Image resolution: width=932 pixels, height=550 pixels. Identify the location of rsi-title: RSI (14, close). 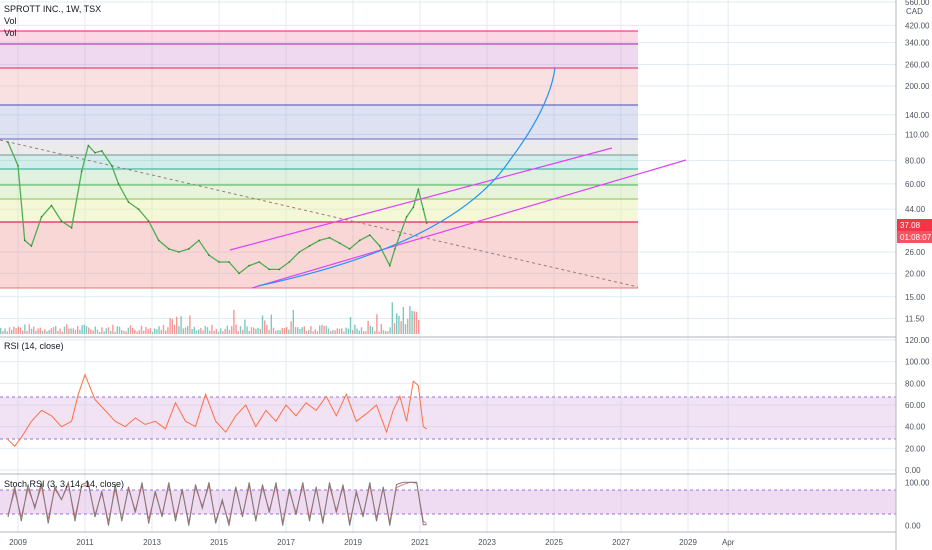
(34, 346).